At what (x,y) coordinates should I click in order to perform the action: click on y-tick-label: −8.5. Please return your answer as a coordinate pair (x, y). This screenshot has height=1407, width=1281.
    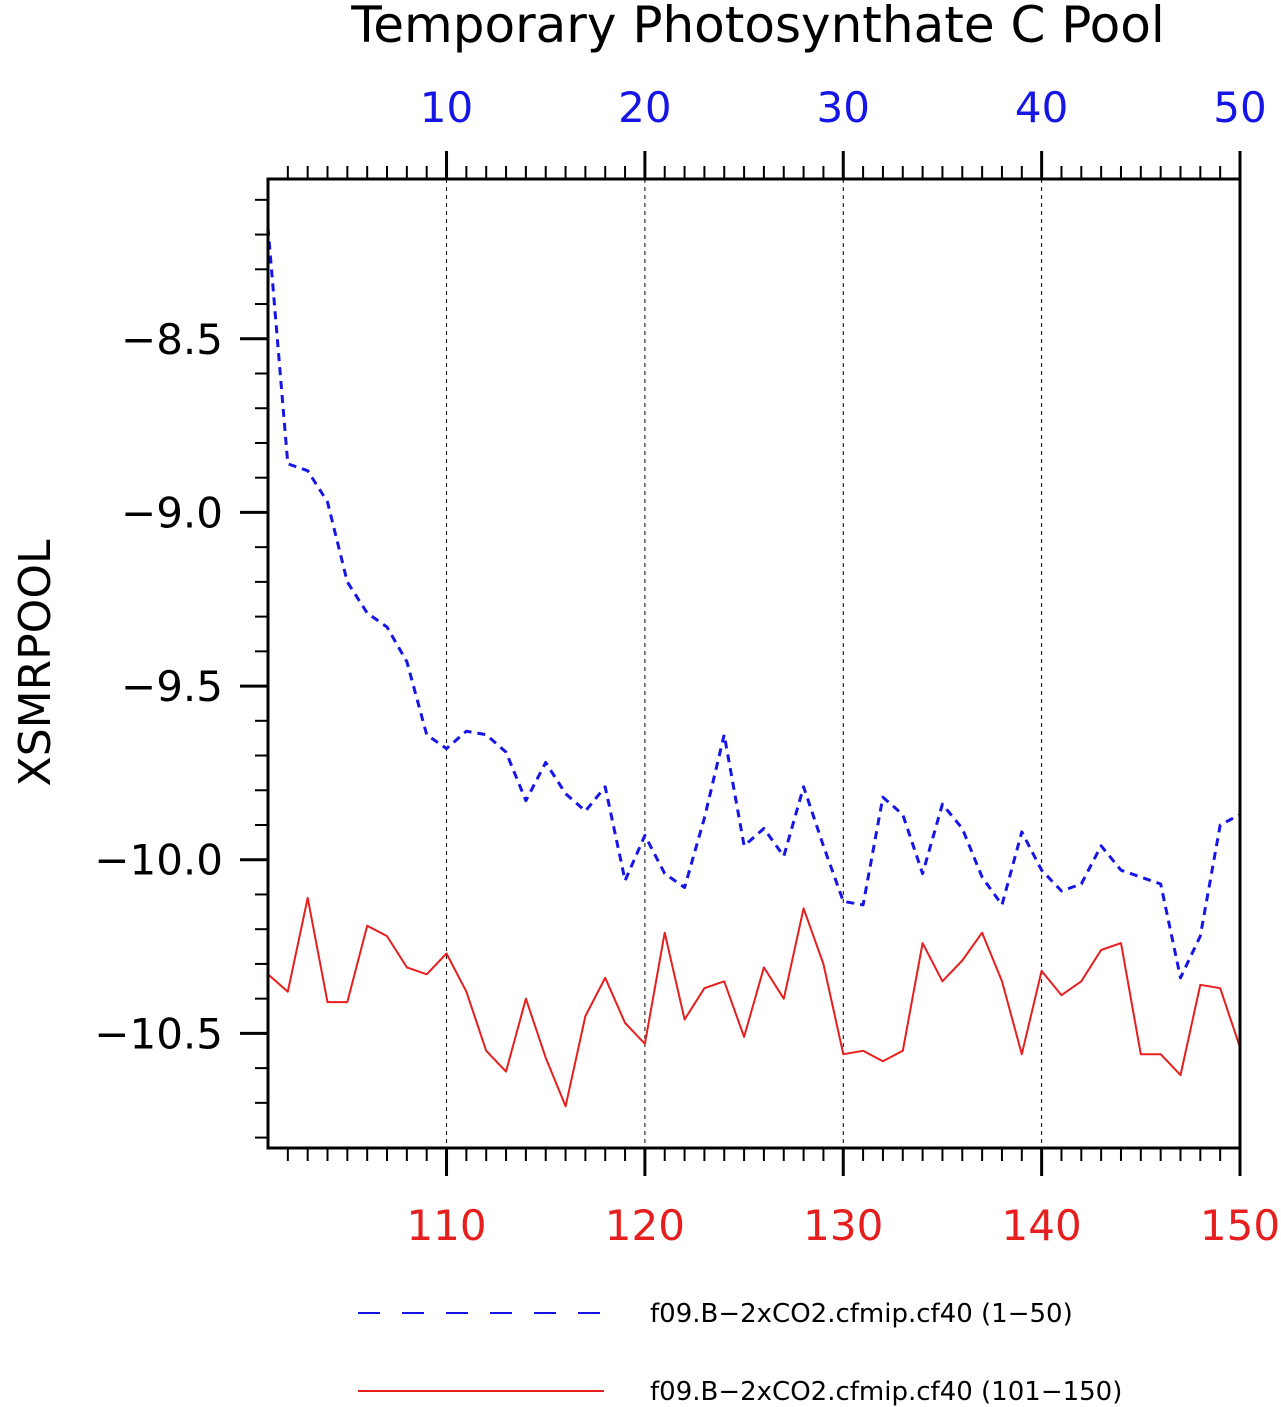
    Looking at the image, I should click on (172, 339).